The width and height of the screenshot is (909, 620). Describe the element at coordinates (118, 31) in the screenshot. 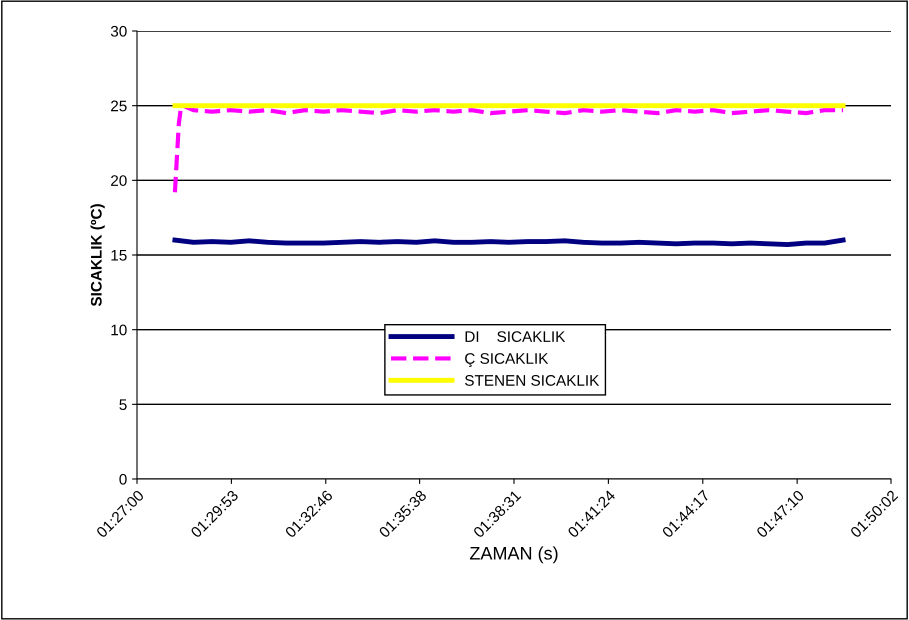

I see `y-tick-label: 30` at that location.